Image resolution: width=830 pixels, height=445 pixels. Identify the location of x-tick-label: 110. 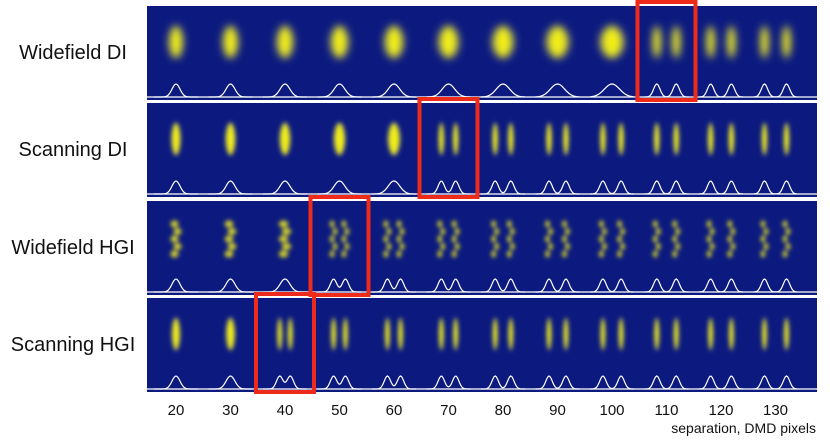
(666, 410).